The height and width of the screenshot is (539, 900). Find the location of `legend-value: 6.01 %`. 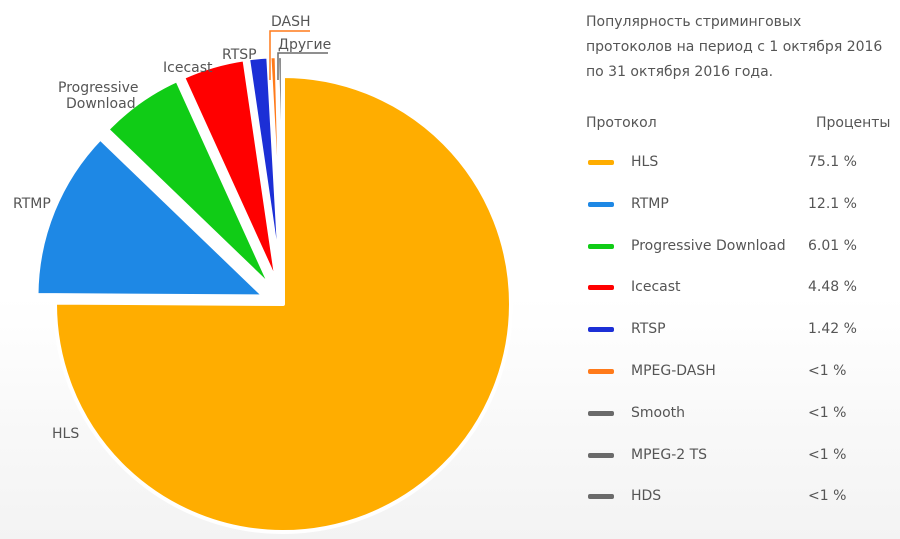

legend-value: 6.01 % is located at coordinates (832, 245).